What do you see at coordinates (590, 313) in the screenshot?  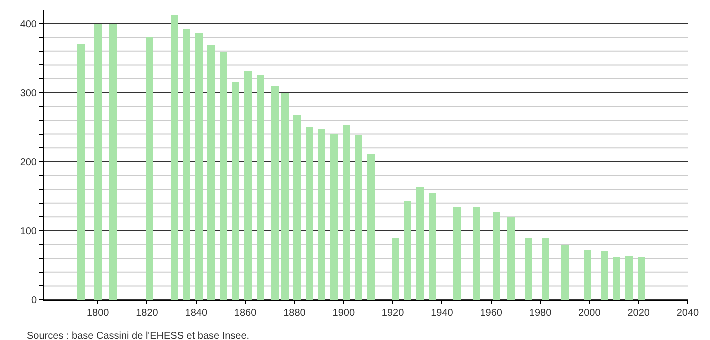 I see `x-tick-label: 2000` at bounding box center [590, 313].